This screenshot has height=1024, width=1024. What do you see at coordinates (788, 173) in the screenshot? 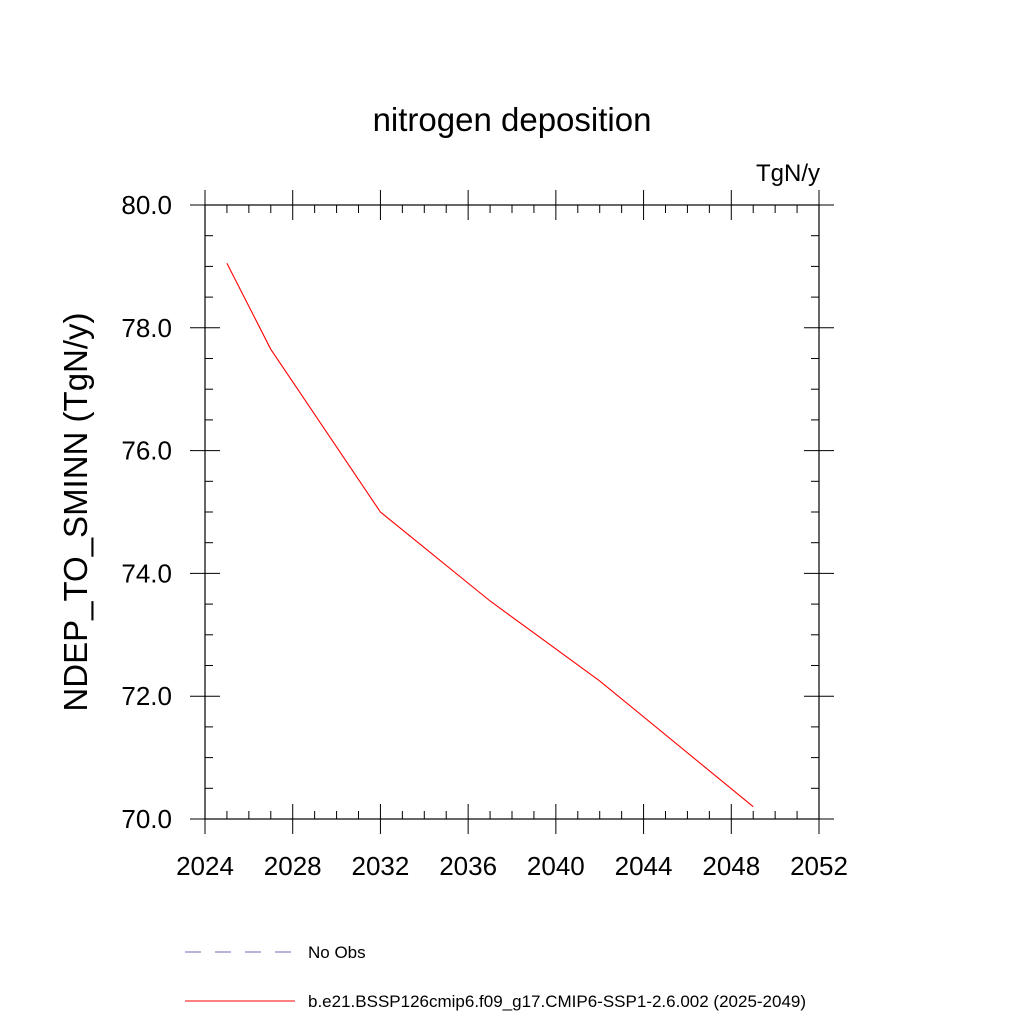
I see `units-label: TgN/y` at bounding box center [788, 173].